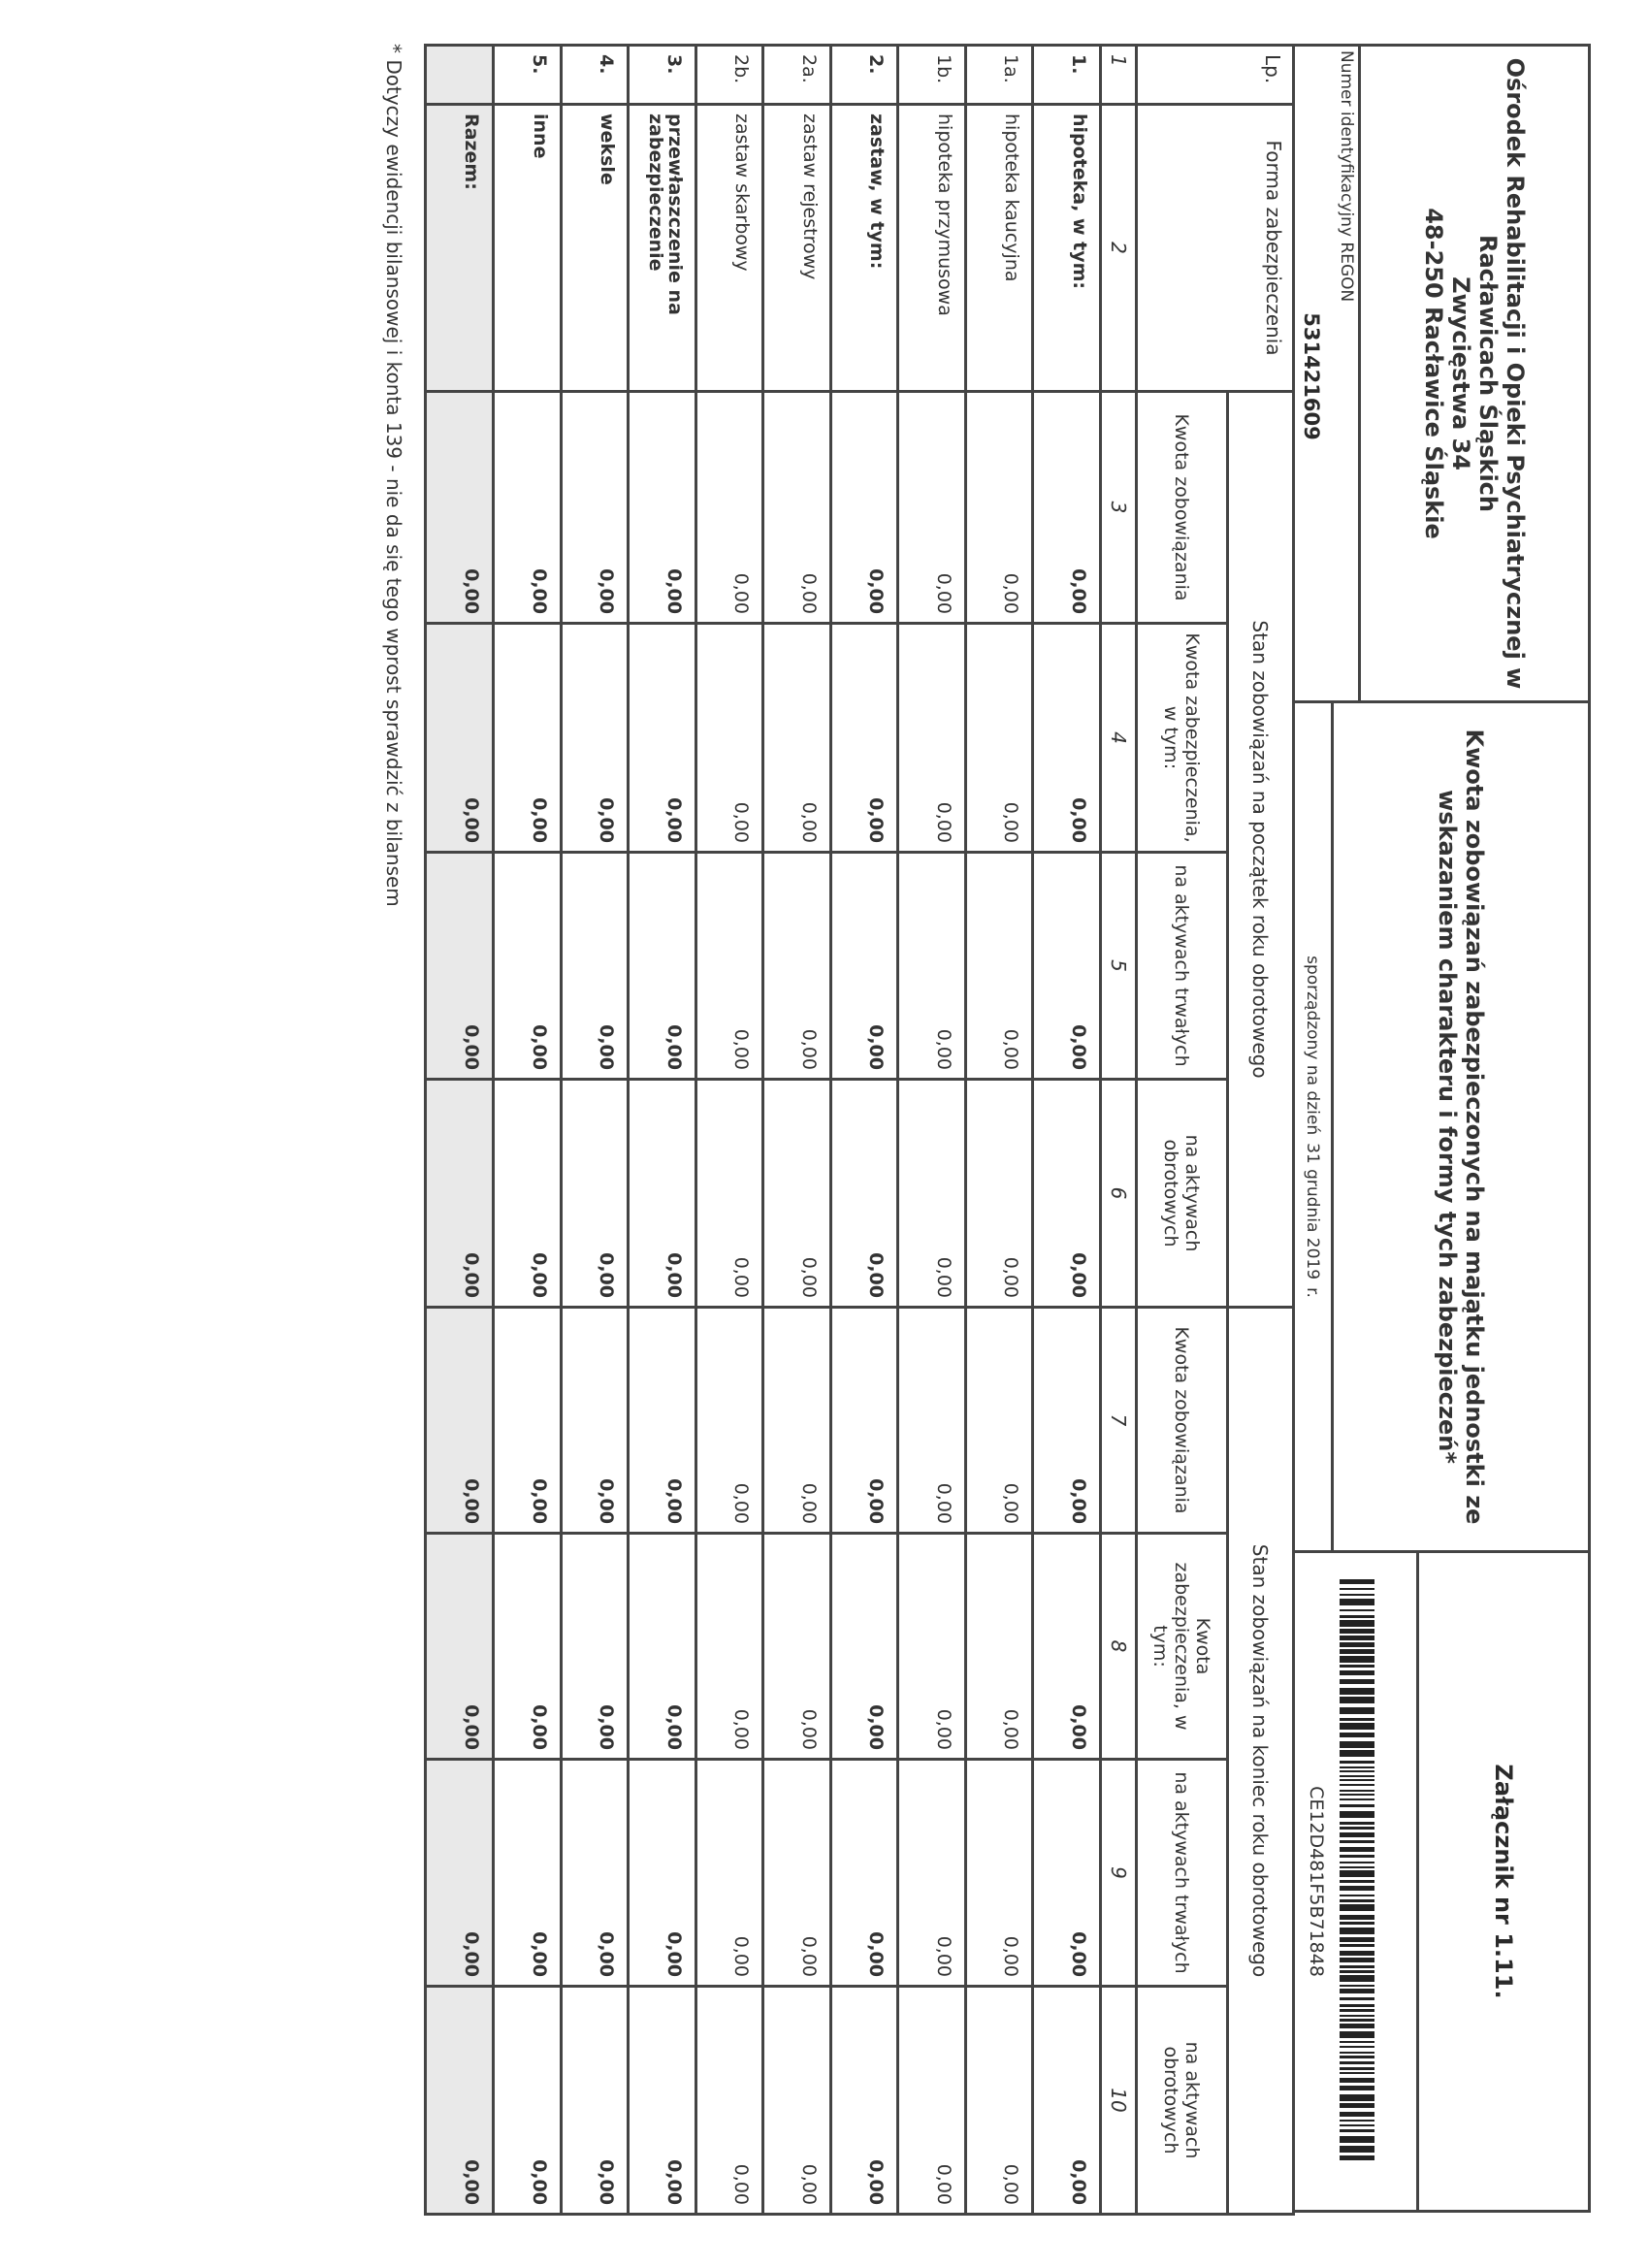  I want to click on prepared-on-label: sporządzony na dzień, so click(1313, 1046).